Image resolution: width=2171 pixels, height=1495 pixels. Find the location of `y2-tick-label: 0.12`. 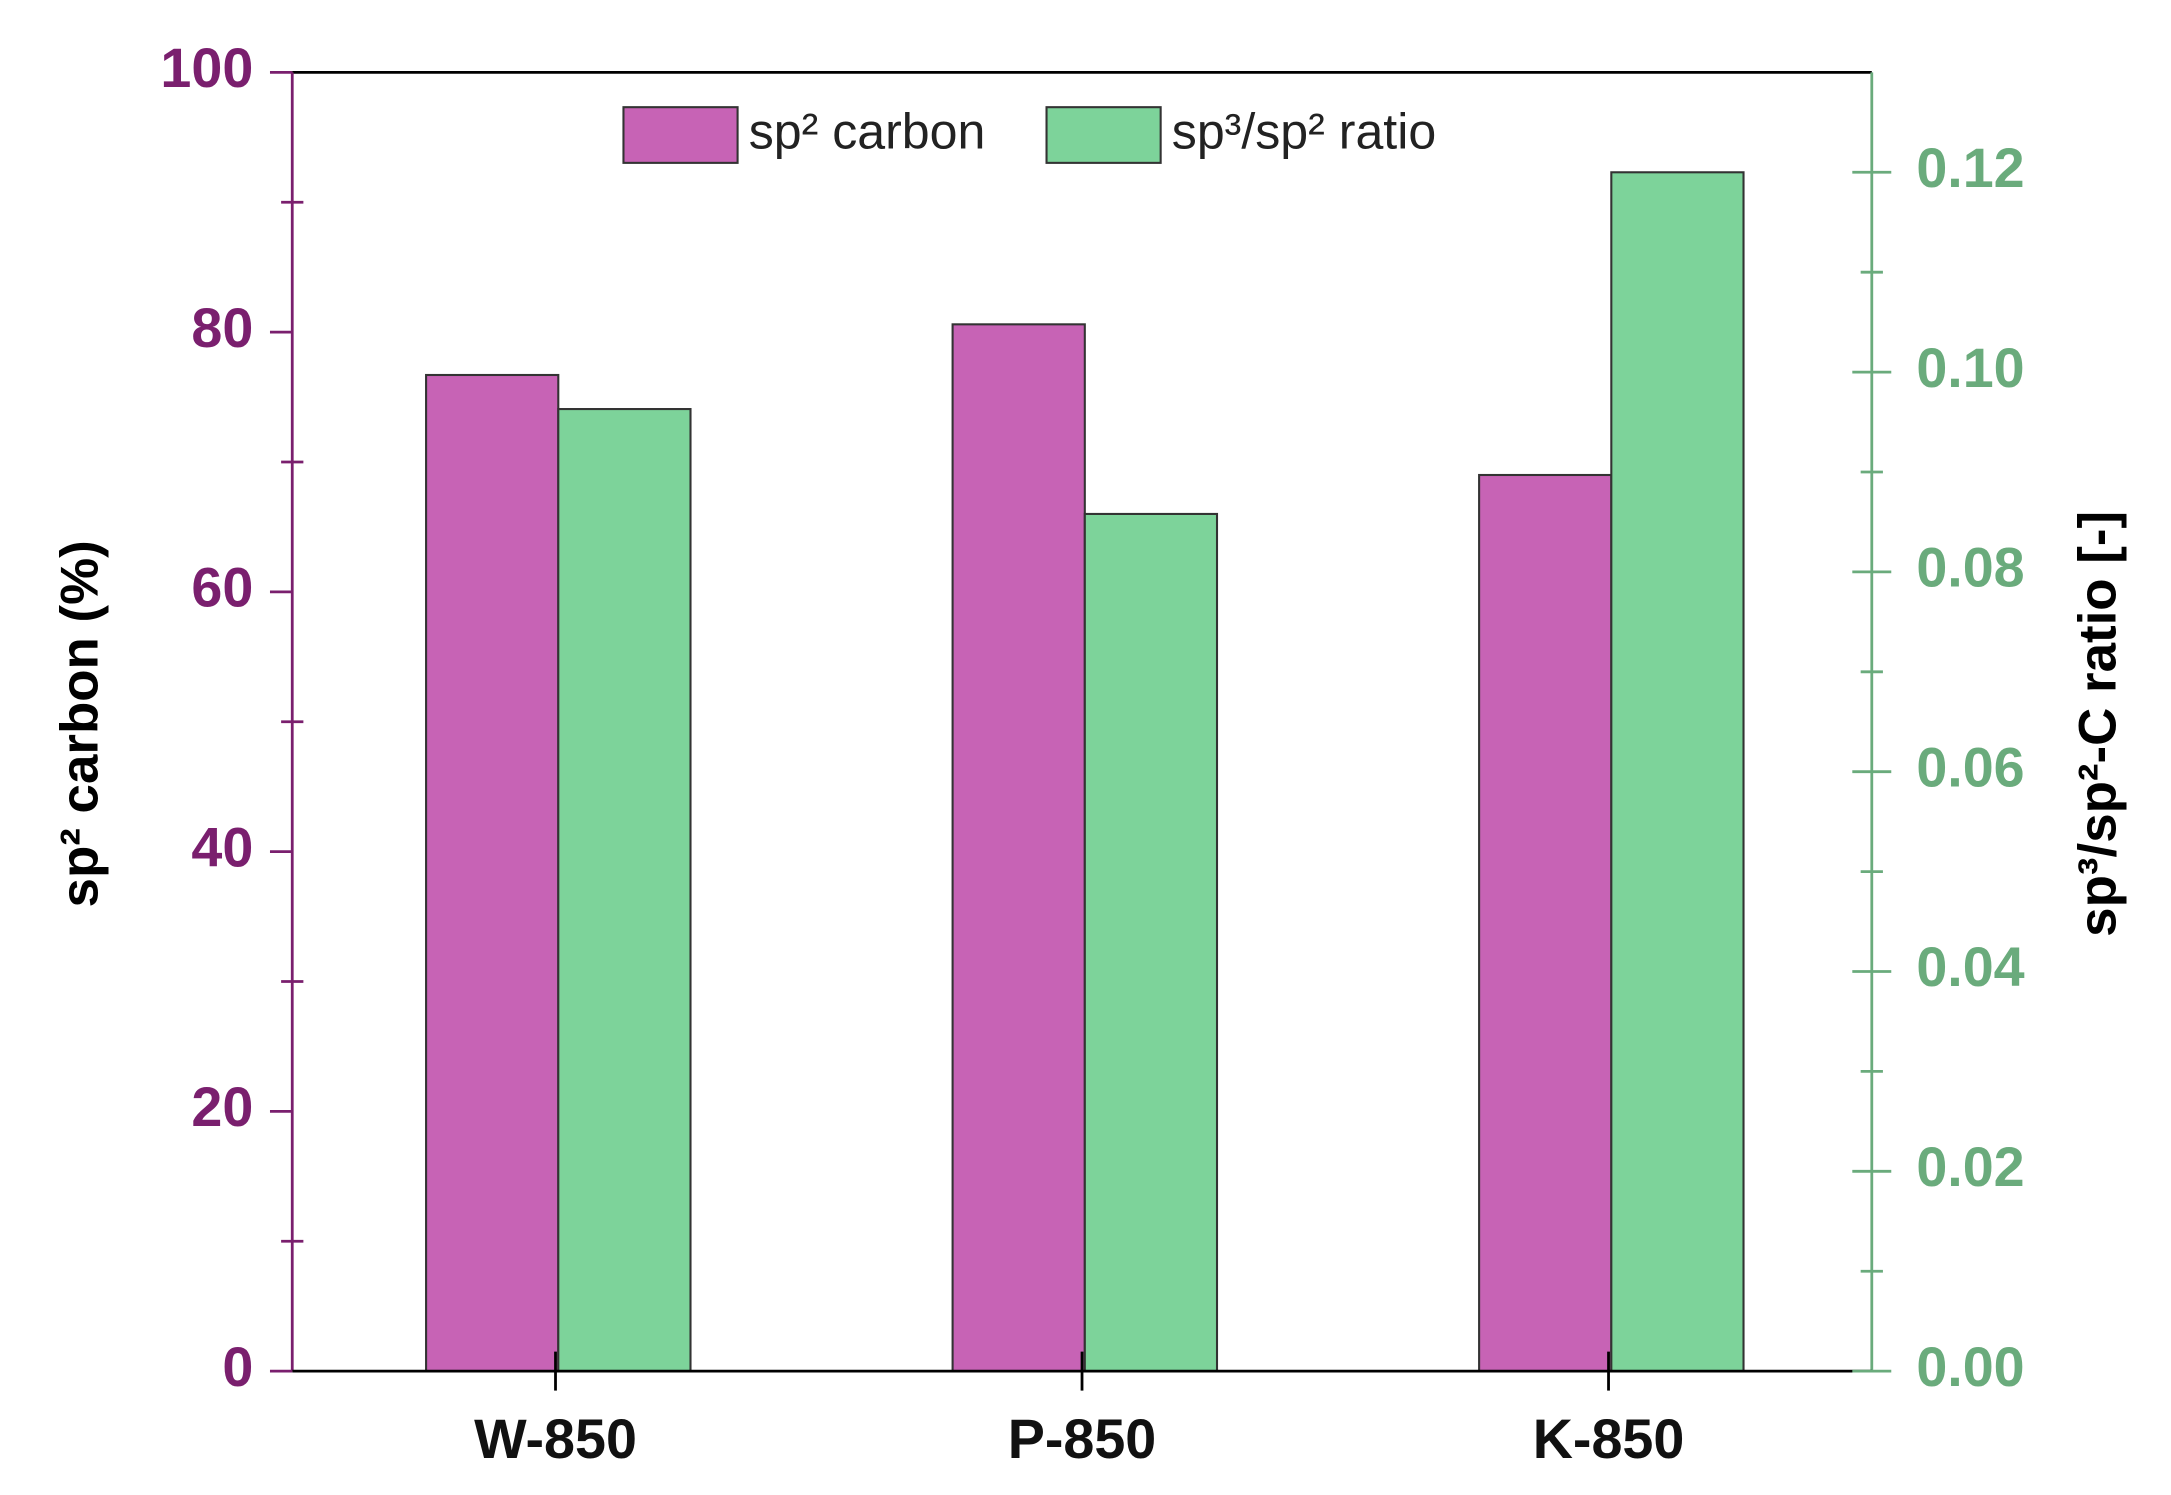

y2-tick-label: 0.12 is located at coordinates (1970, 168).